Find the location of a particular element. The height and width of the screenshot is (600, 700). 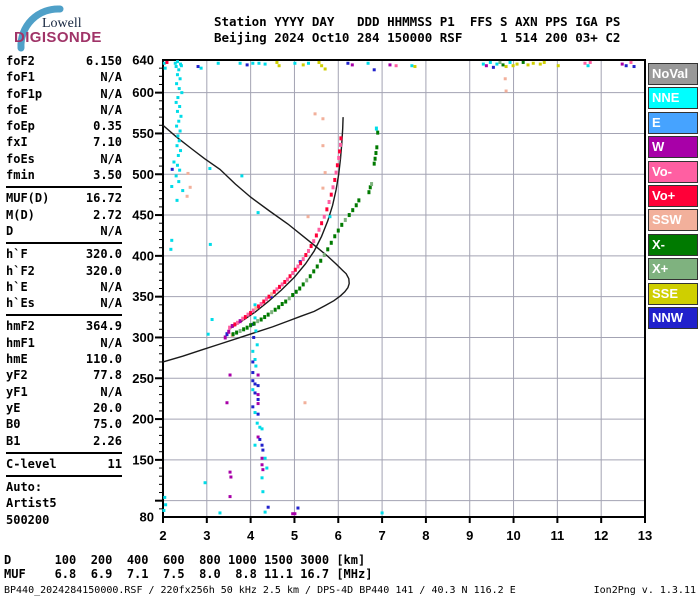

parameter-row: D N/A is located at coordinates (64, 231).